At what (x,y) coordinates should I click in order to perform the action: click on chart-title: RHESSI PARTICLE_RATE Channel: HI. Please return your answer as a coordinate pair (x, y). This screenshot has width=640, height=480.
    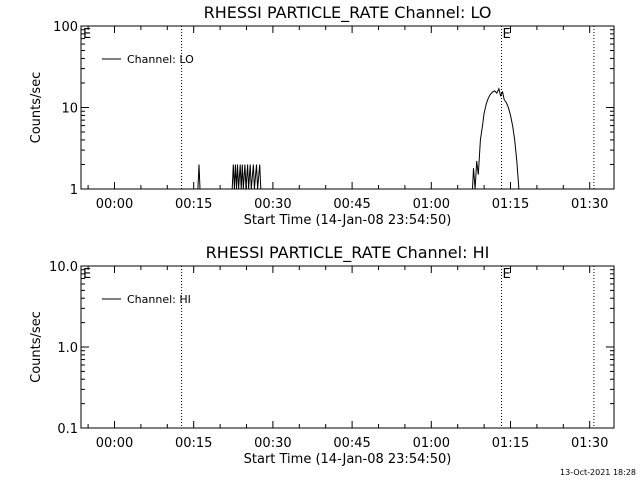
    Looking at the image, I should click on (348, 253).